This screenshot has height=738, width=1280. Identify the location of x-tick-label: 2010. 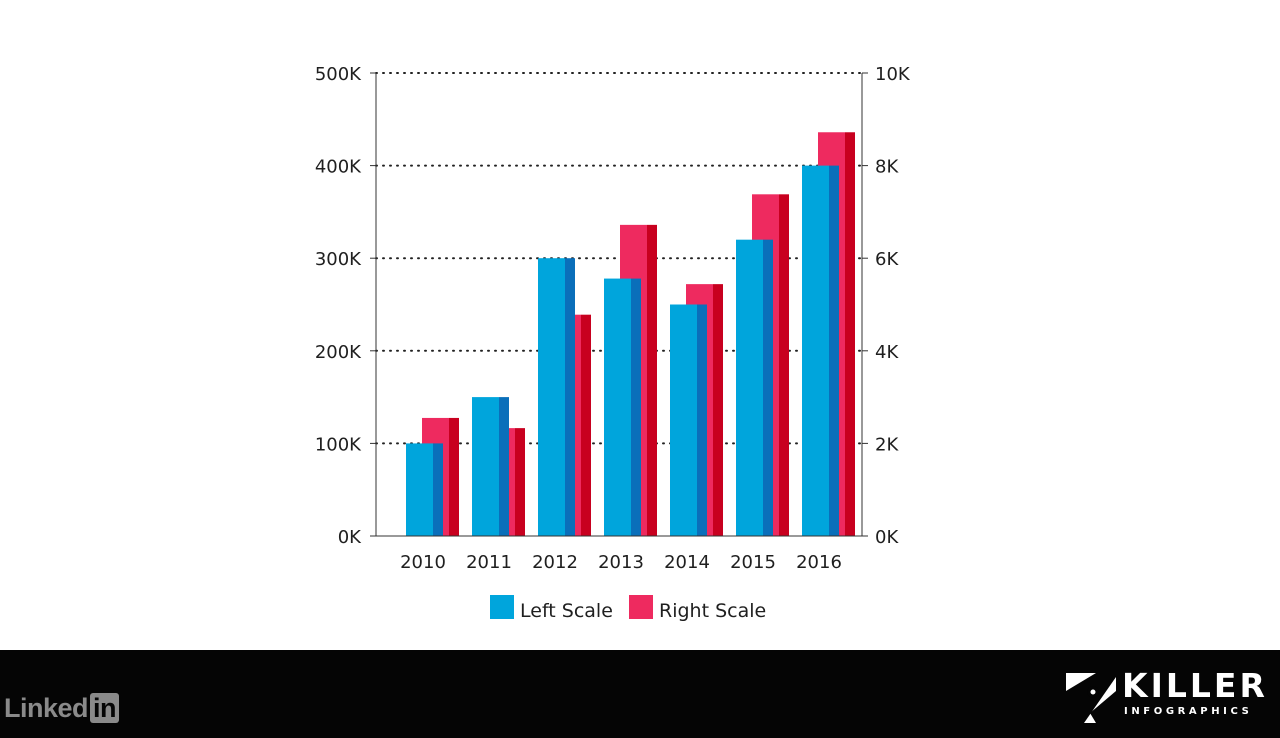
(423, 562).